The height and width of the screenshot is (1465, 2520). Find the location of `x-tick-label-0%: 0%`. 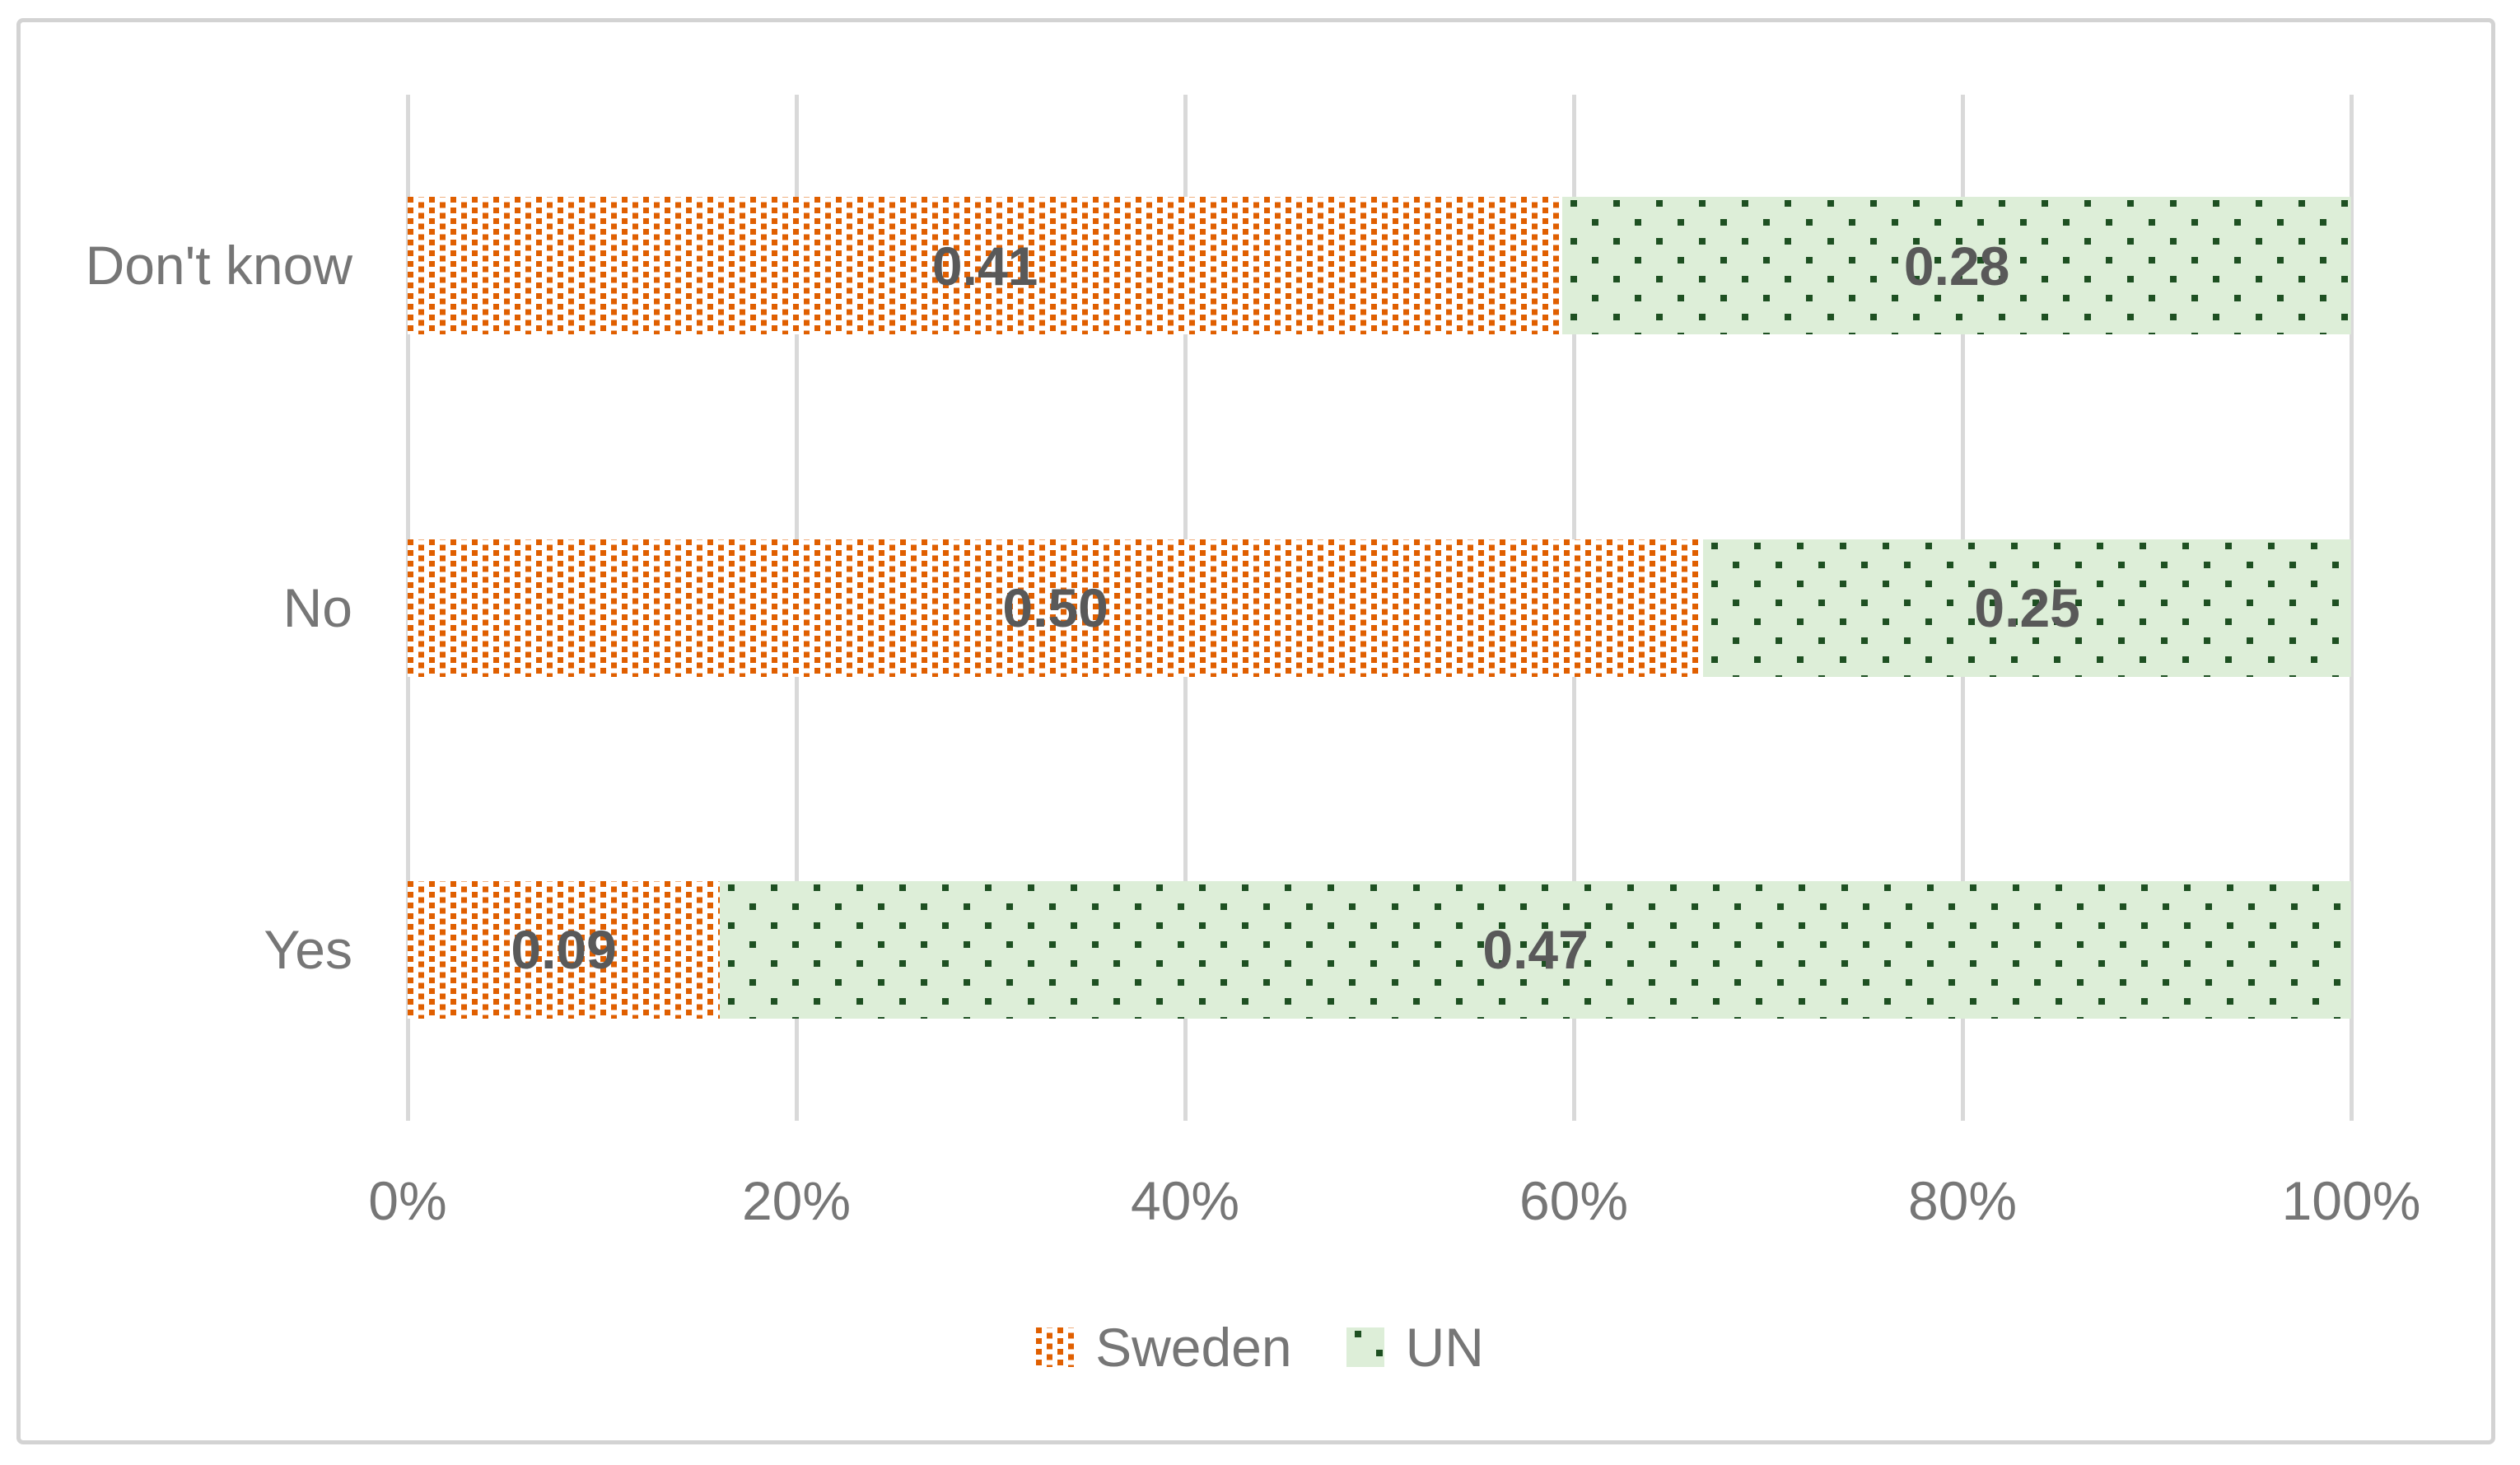

x-tick-label-0%: 0% is located at coordinates (407, 1200).